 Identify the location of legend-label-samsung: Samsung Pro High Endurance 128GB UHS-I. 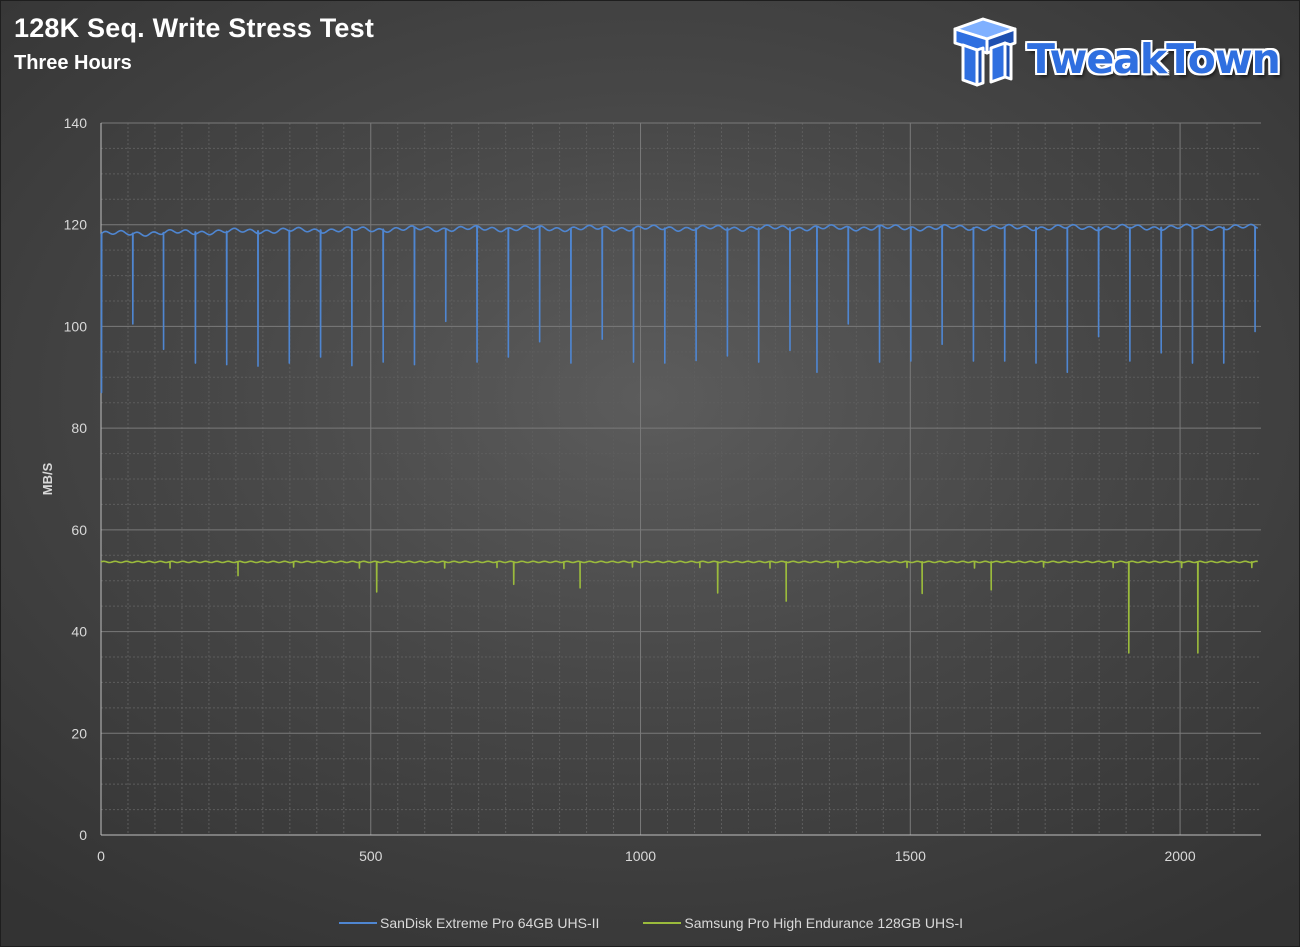
(823, 923).